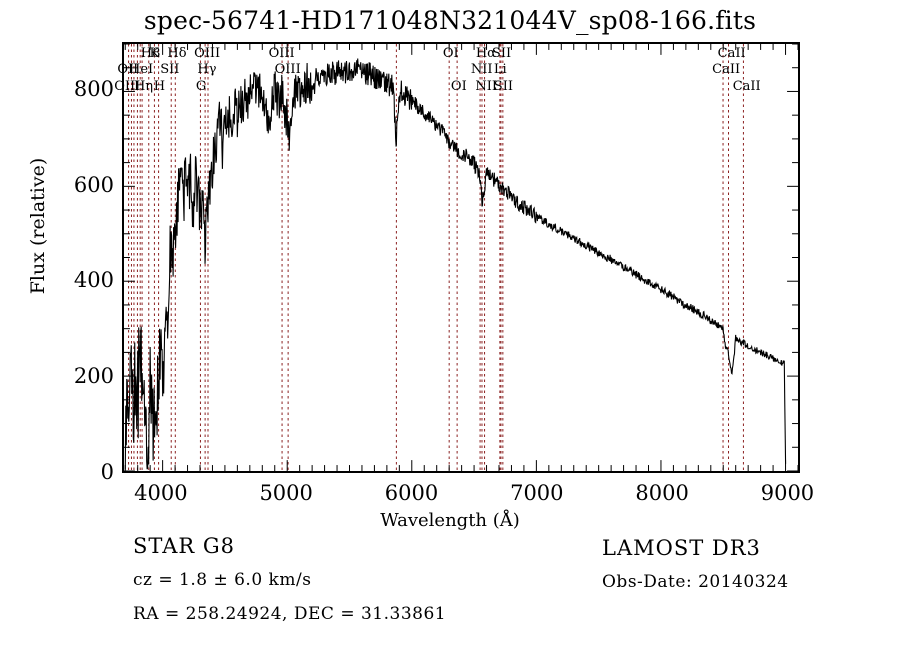 The image size is (900, 649). What do you see at coordinates (290, 614) in the screenshot?
I see `coordinates-text: RA = 258.24924, DEC = 31.33861` at bounding box center [290, 614].